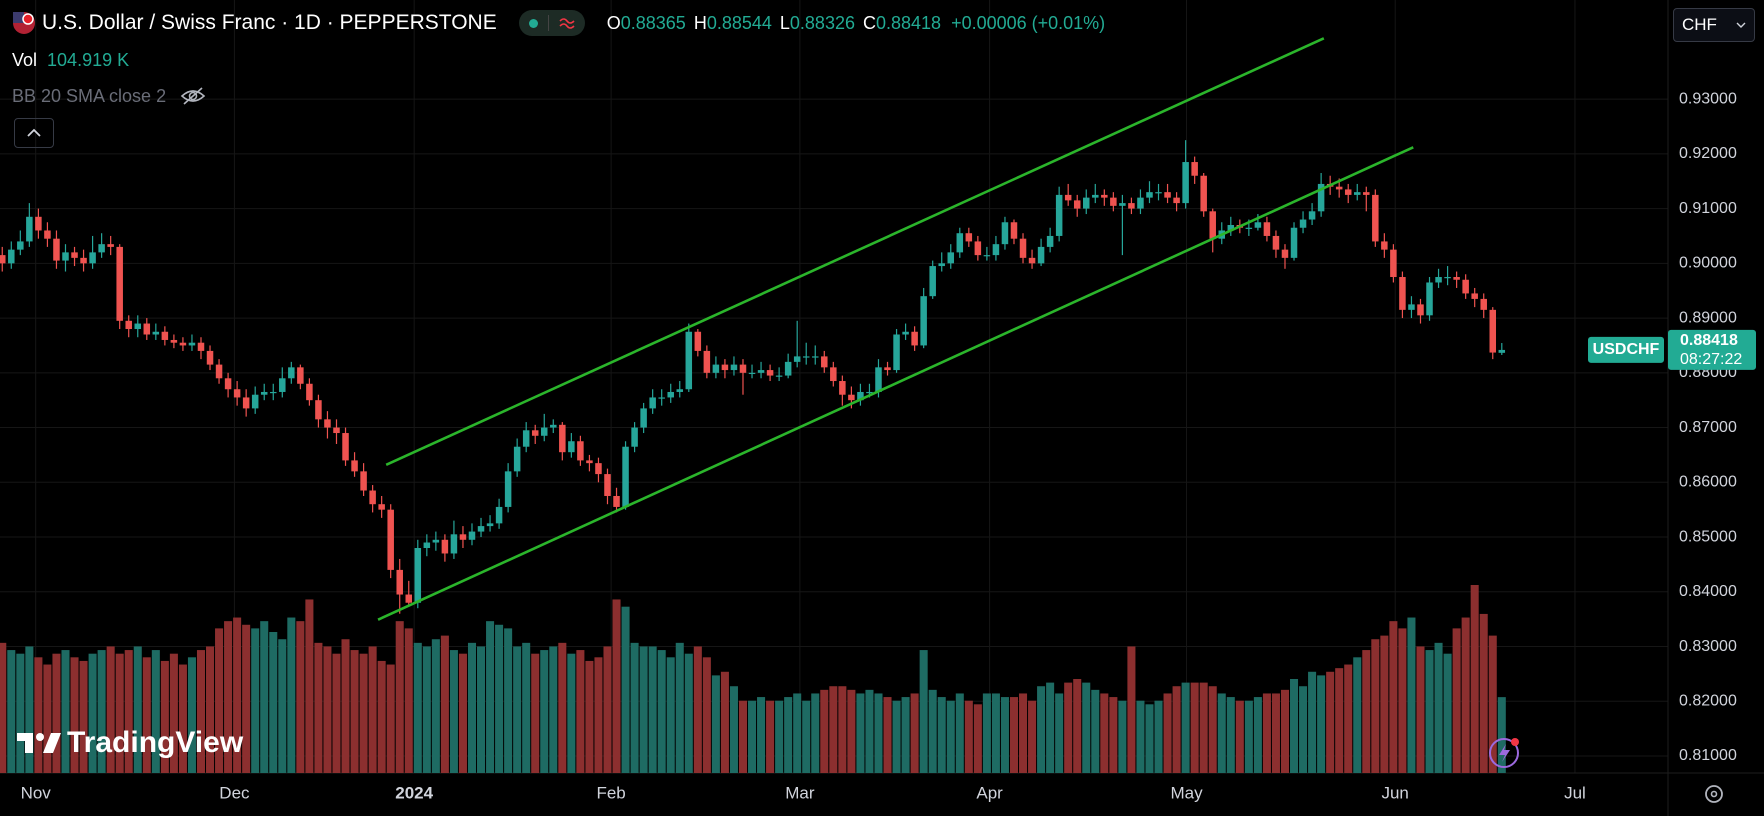  What do you see at coordinates (1714, 25) in the screenshot?
I see `currency-select: CHF` at bounding box center [1714, 25].